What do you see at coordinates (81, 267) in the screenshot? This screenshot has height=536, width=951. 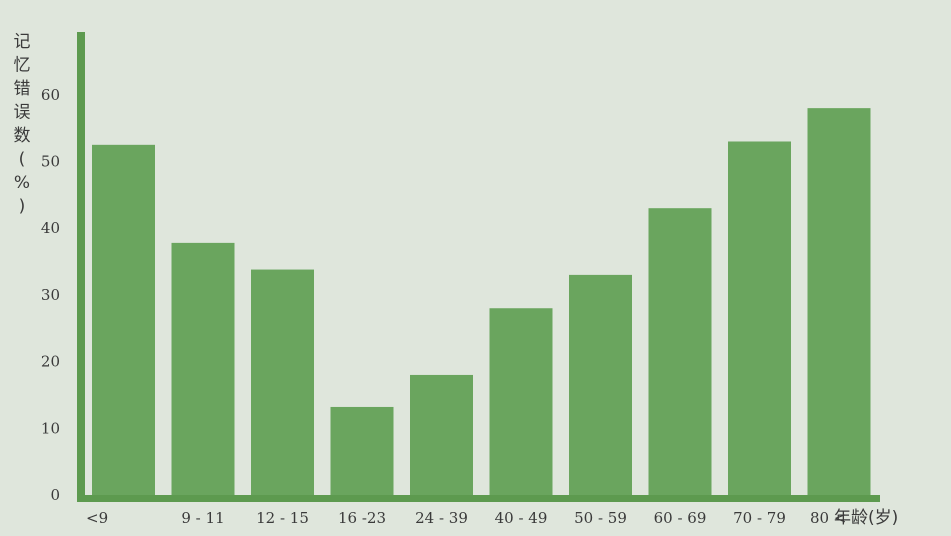 I see `y-axis` at bounding box center [81, 267].